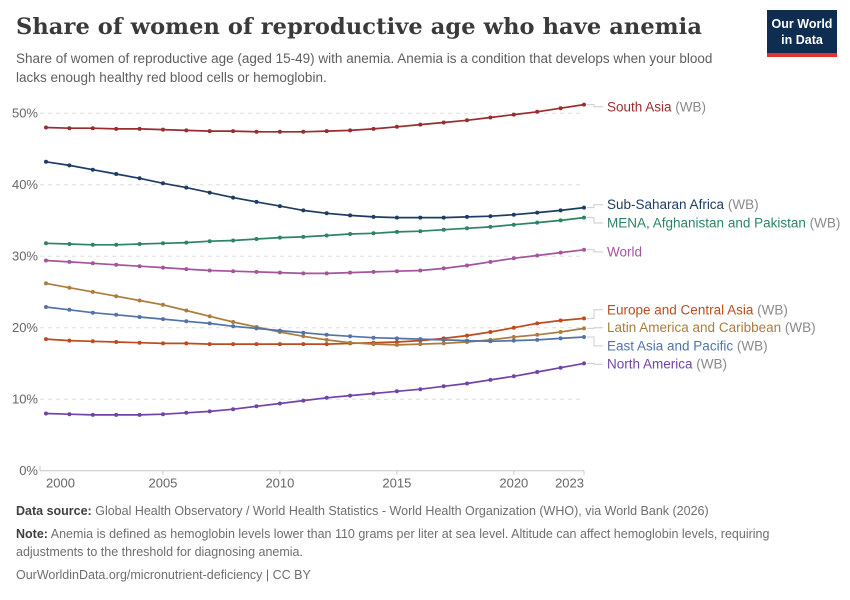  I want to click on point-north-america-2004, so click(139, 415).